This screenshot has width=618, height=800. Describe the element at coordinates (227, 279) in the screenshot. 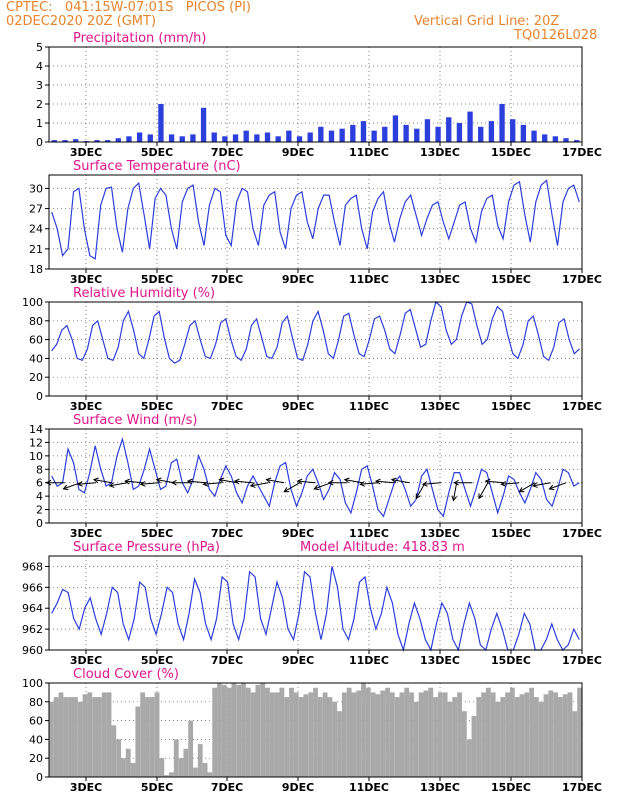

I see `temp-xtick-label: 7DEC` at that location.